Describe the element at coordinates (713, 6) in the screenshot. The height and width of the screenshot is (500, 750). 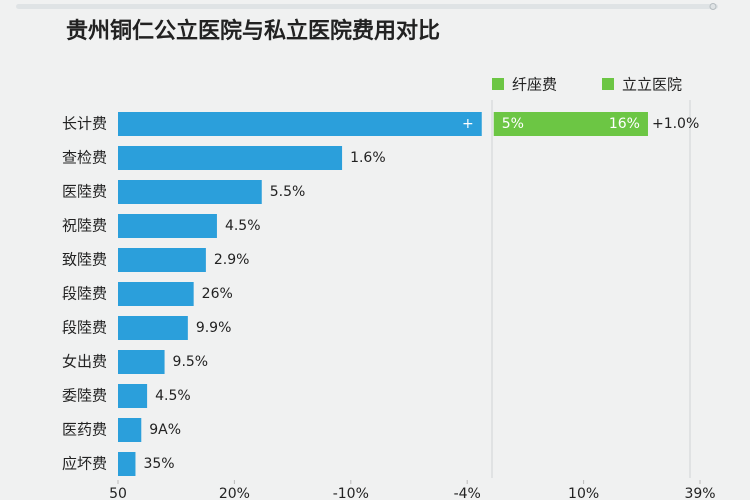
I see `top-bar-knob` at that location.